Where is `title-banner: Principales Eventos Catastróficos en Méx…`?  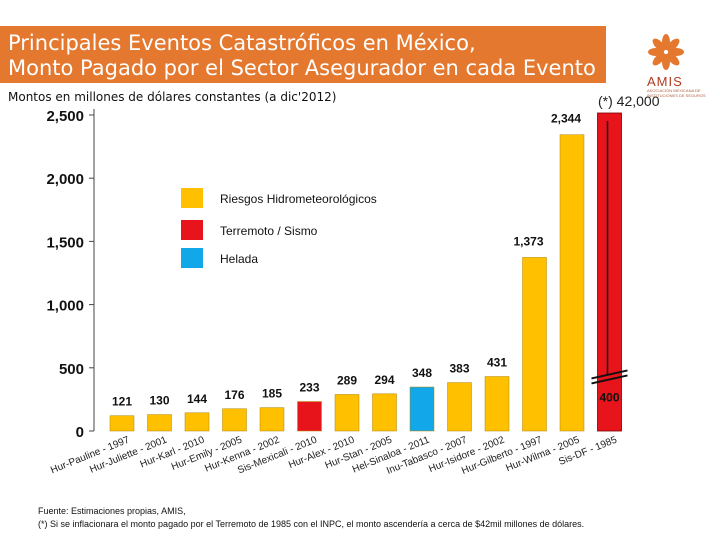
title-banner: Principales Eventos Catastróficos en Méx… is located at coordinates (303, 54).